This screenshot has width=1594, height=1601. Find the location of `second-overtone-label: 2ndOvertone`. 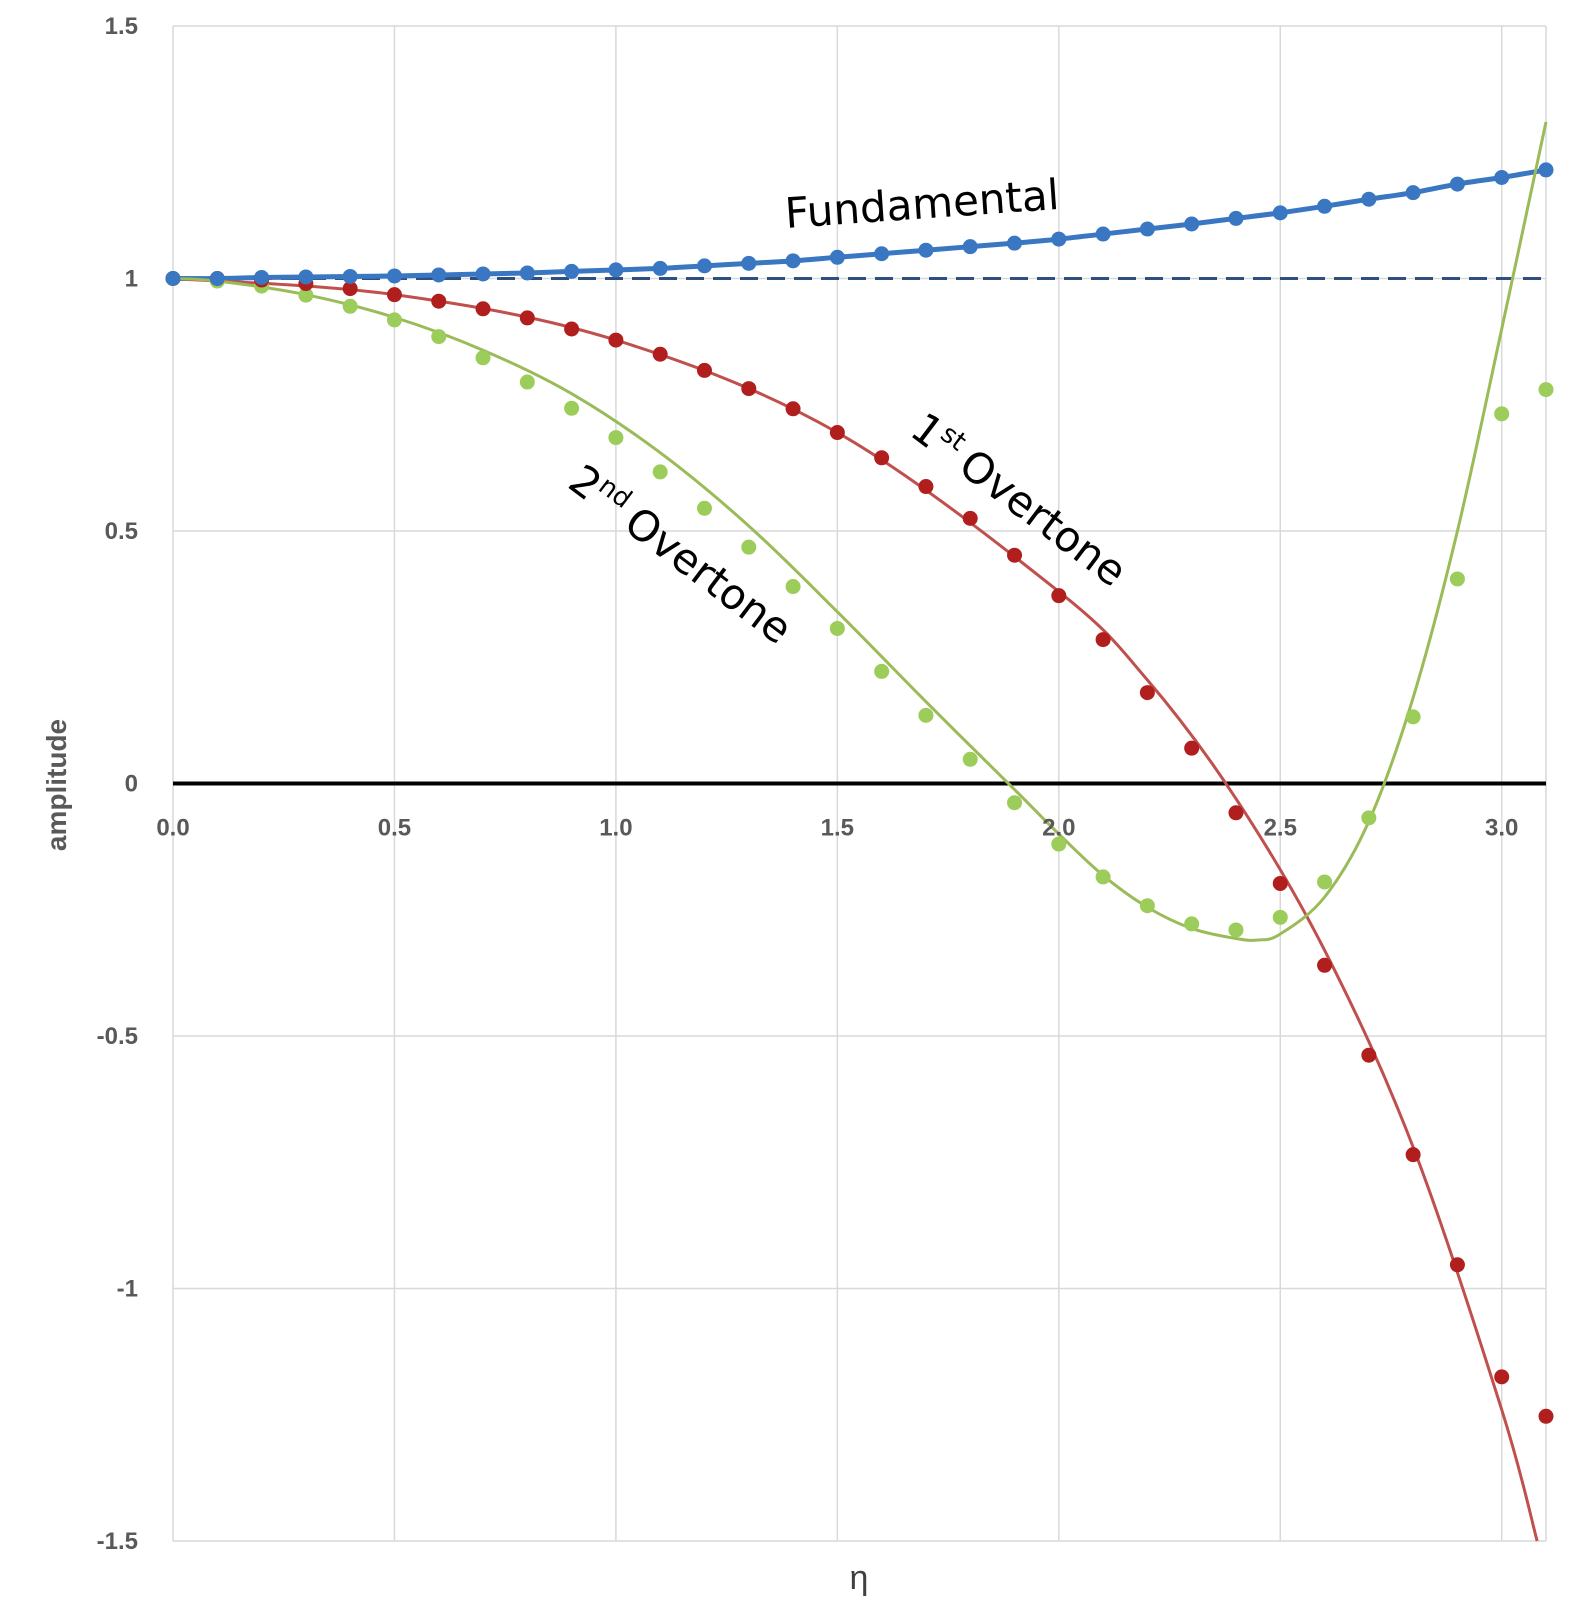

second-overtone-label: 2ndOvertone is located at coordinates (680, 554).